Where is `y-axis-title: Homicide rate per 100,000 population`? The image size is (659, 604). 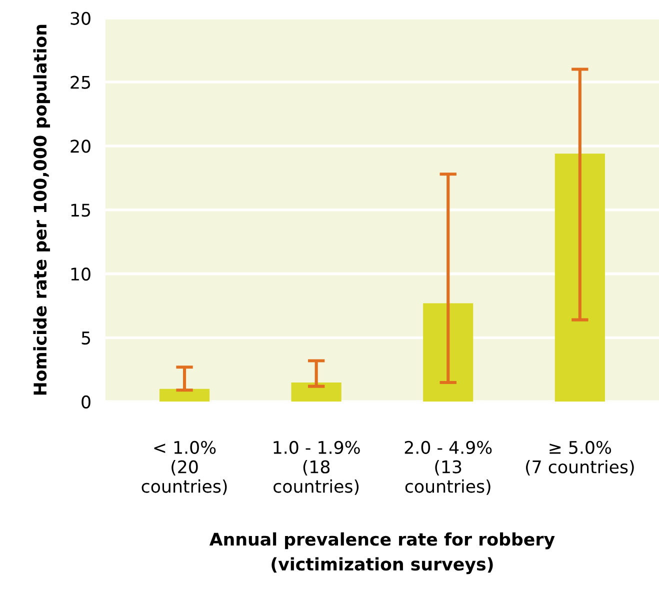 y-axis-title: Homicide rate per 100,000 population is located at coordinates (41, 209).